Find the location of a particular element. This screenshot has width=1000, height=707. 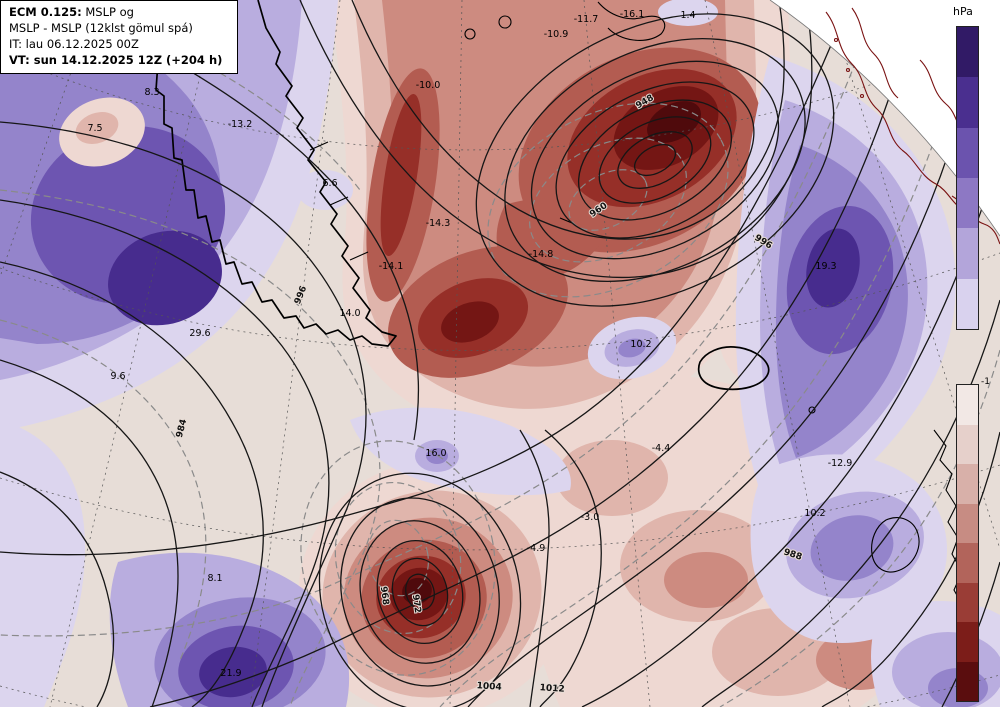

faroe-islands-outline is located at coordinates (812, 410).